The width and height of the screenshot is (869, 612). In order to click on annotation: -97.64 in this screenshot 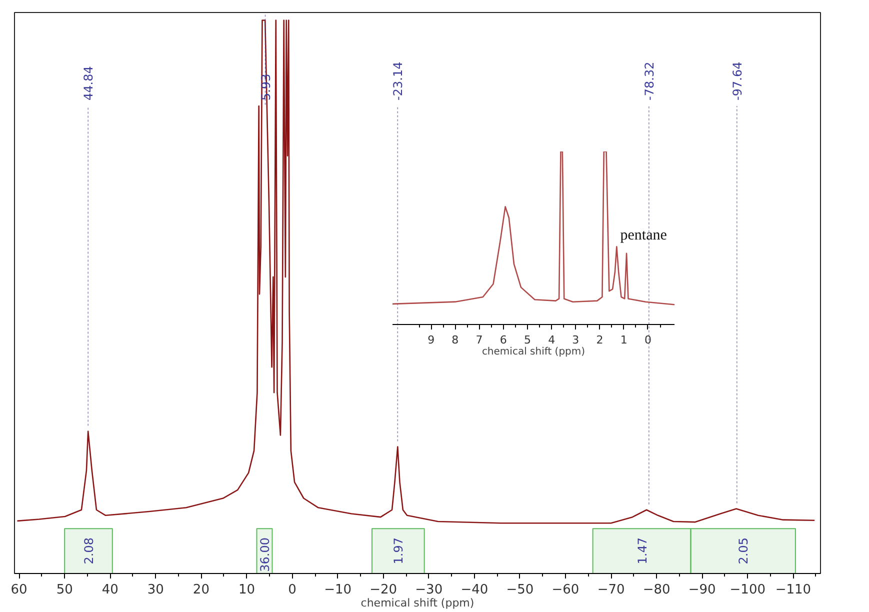, I will do `click(737, 81)`.